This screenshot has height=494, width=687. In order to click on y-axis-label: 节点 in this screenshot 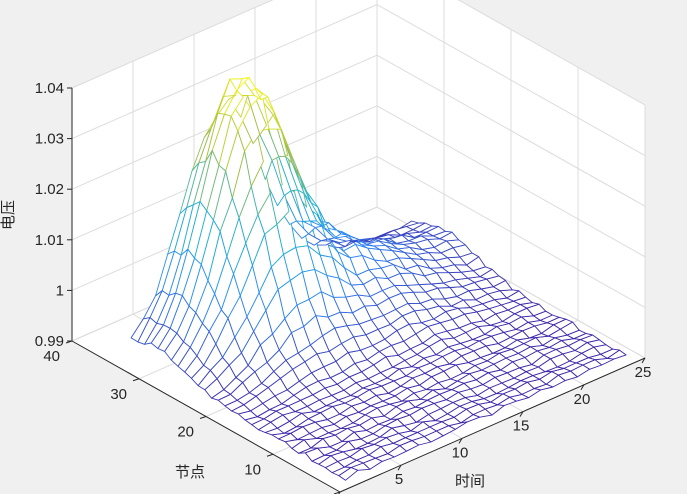, I will do `click(190, 472)`.